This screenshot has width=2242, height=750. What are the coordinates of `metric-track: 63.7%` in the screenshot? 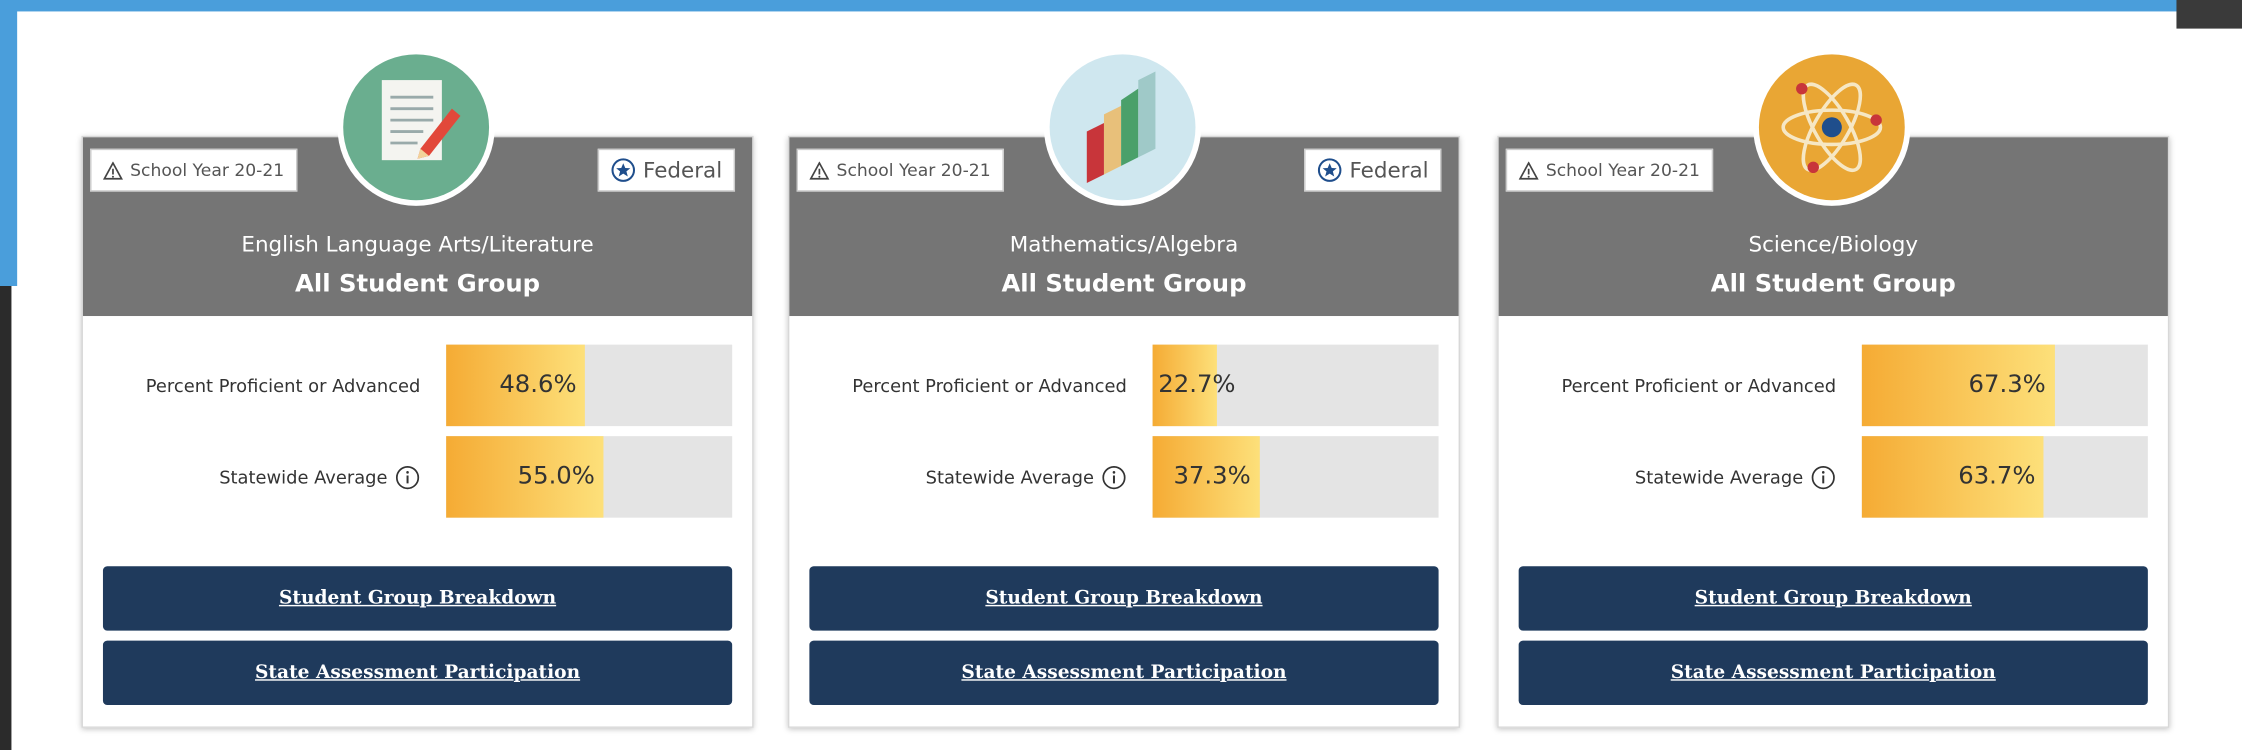 It's located at (2004, 477).